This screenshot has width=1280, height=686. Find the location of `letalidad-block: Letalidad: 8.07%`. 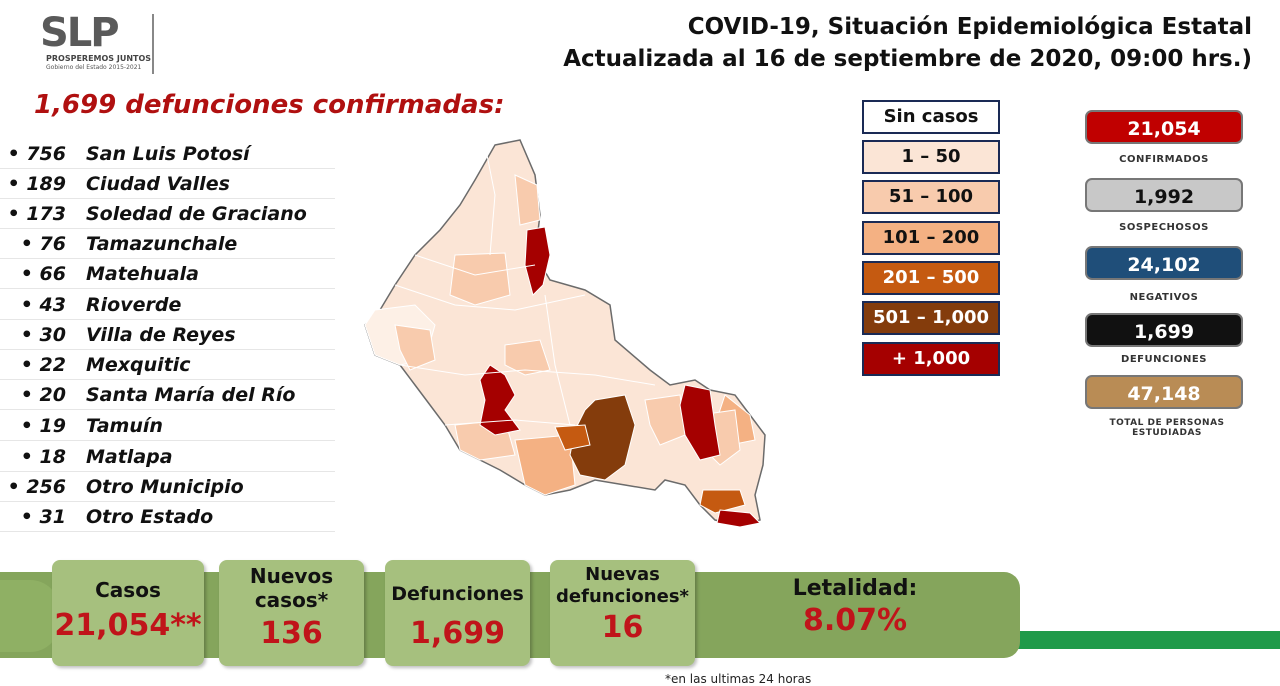

letalidad-block: Letalidad: 8.07% is located at coordinates (855, 611).